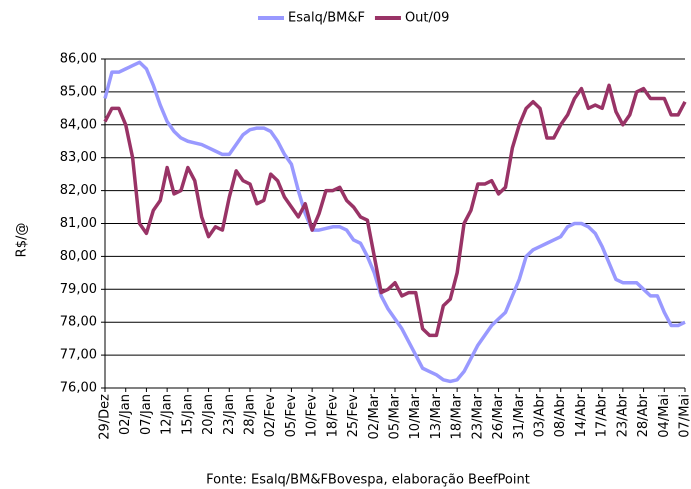 This screenshot has height=489, width=691. What do you see at coordinates (78, 190) in the screenshot?
I see `y-tick-label: 82,00` at bounding box center [78, 190].